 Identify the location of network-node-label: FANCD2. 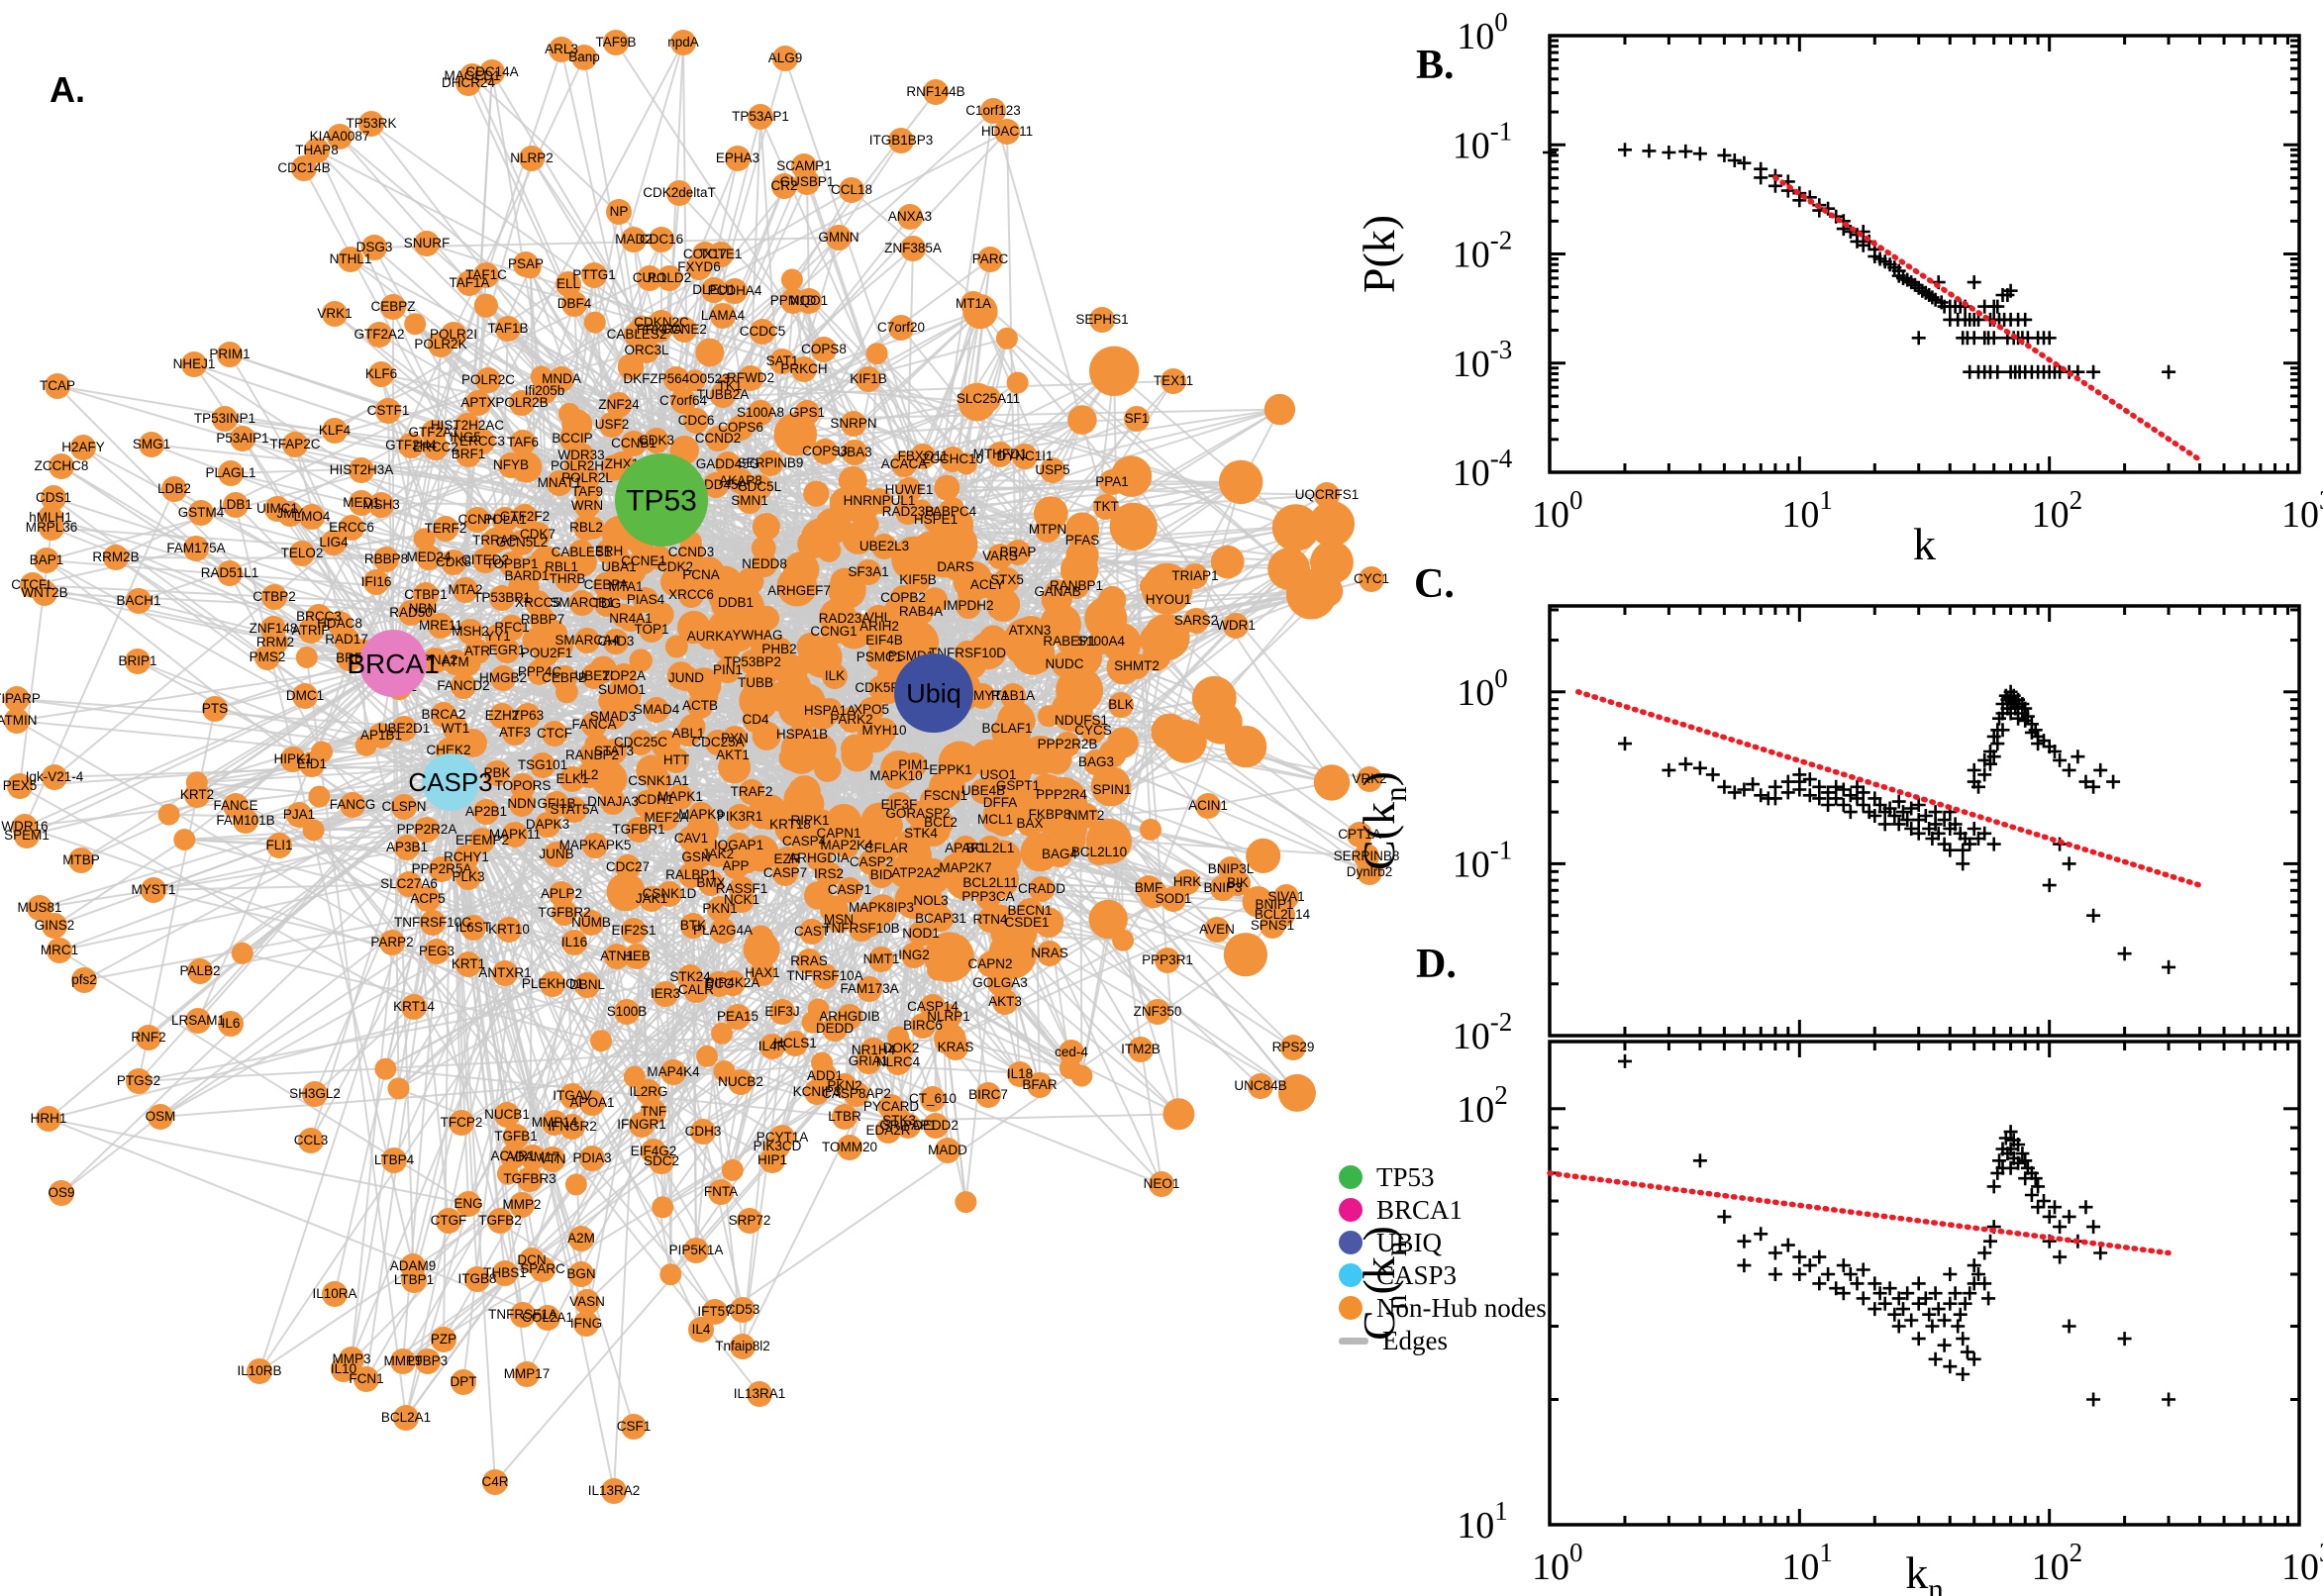
(463, 685).